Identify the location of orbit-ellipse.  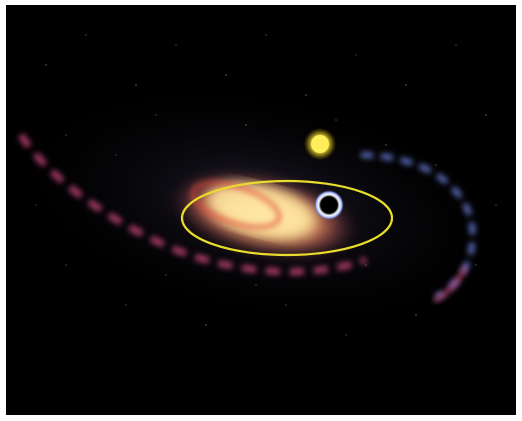
(287, 218).